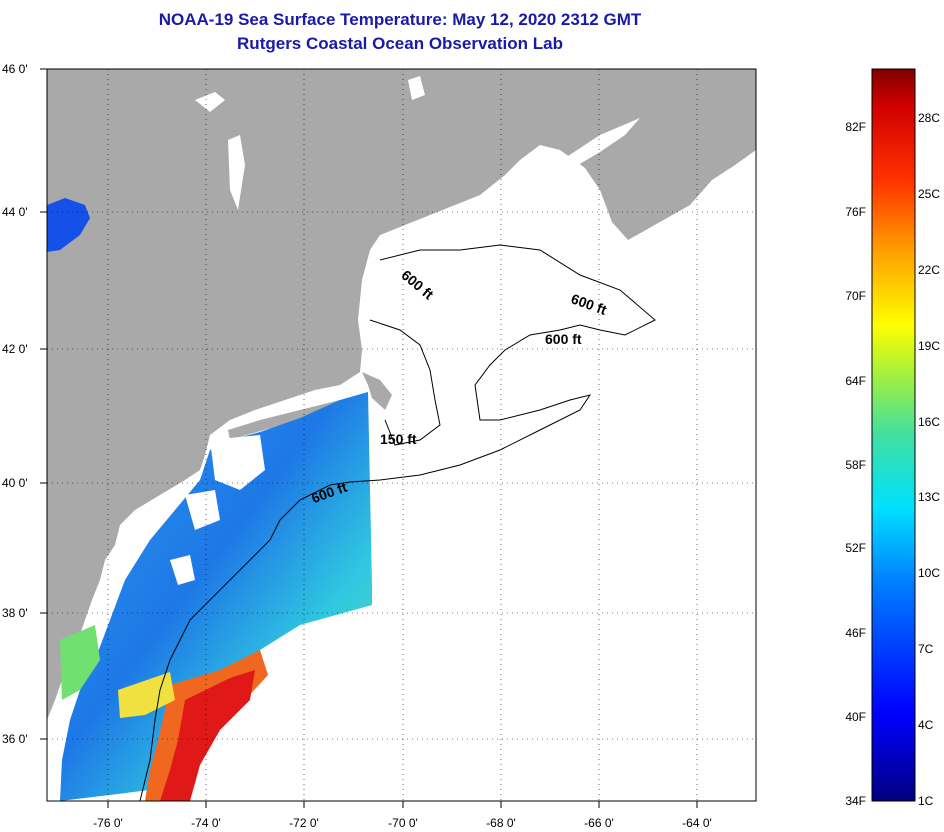  Describe the element at coordinates (929, 459) in the screenshot. I see `colorbar-celsius-labels: 28C 25C 22C 19C 16C 13C 10C 7C 4C 1C` at that location.